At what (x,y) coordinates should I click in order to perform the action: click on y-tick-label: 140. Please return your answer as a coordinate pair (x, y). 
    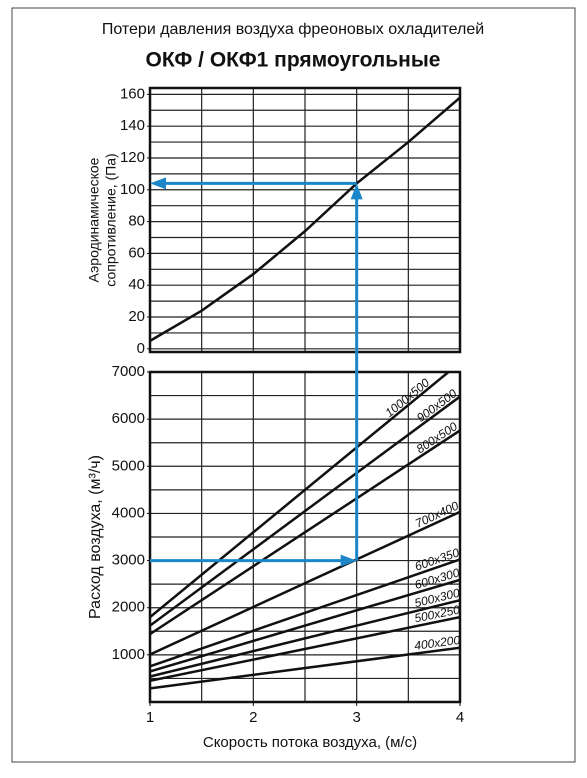
    Looking at the image, I should click on (132, 125).